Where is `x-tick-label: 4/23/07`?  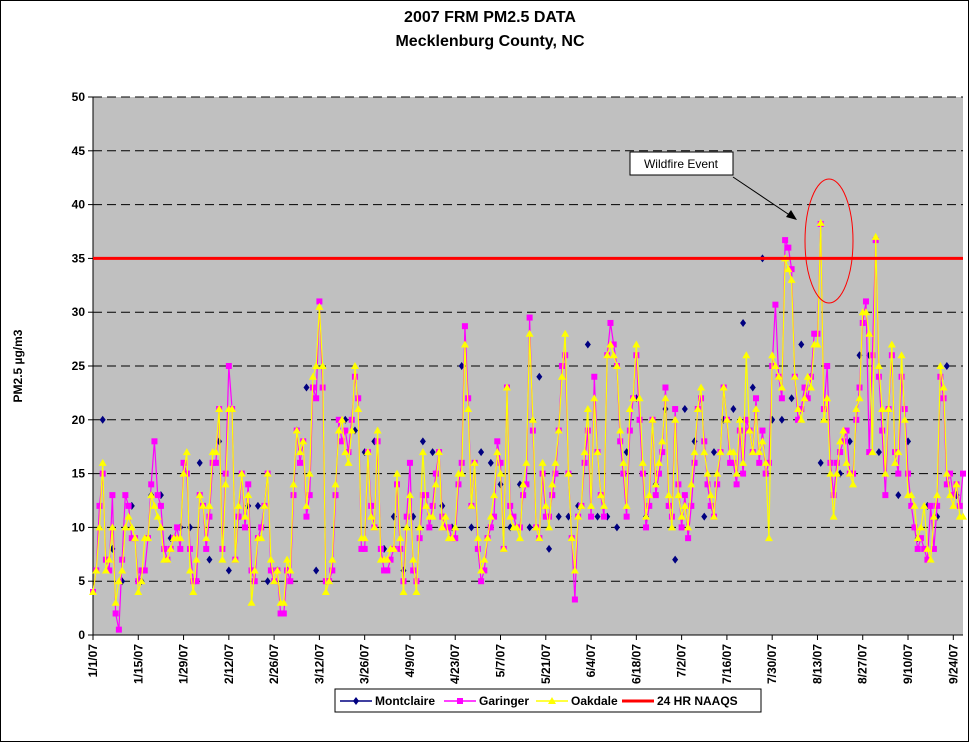
x-tick-label: 4/23/07 is located at coordinates (455, 664).